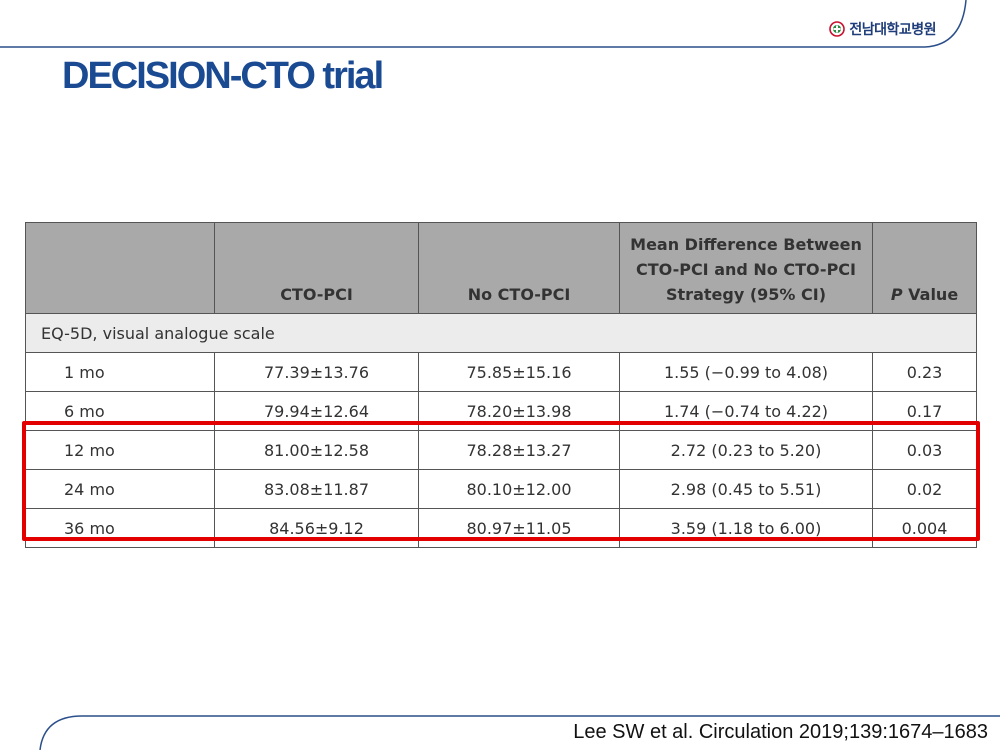 This screenshot has width=1000, height=750. Describe the element at coordinates (519, 372) in the screenshot. I see `no-cto-pci-value: 75.85±15.16` at that location.